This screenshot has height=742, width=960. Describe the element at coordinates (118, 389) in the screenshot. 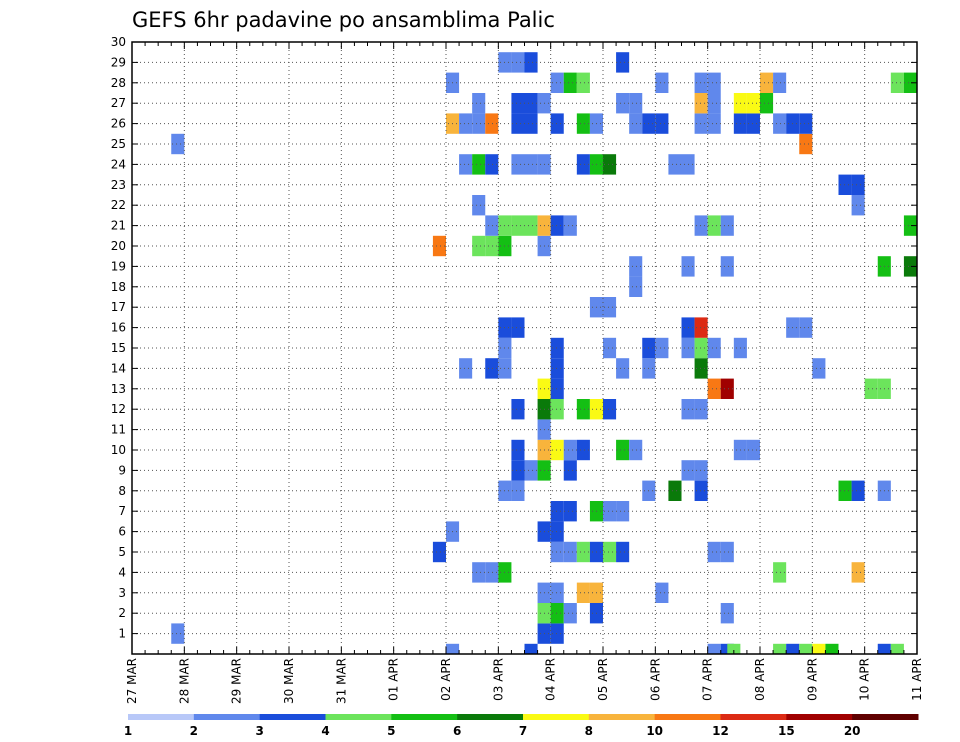

I see `y-axis-tick-label: 13` at that location.